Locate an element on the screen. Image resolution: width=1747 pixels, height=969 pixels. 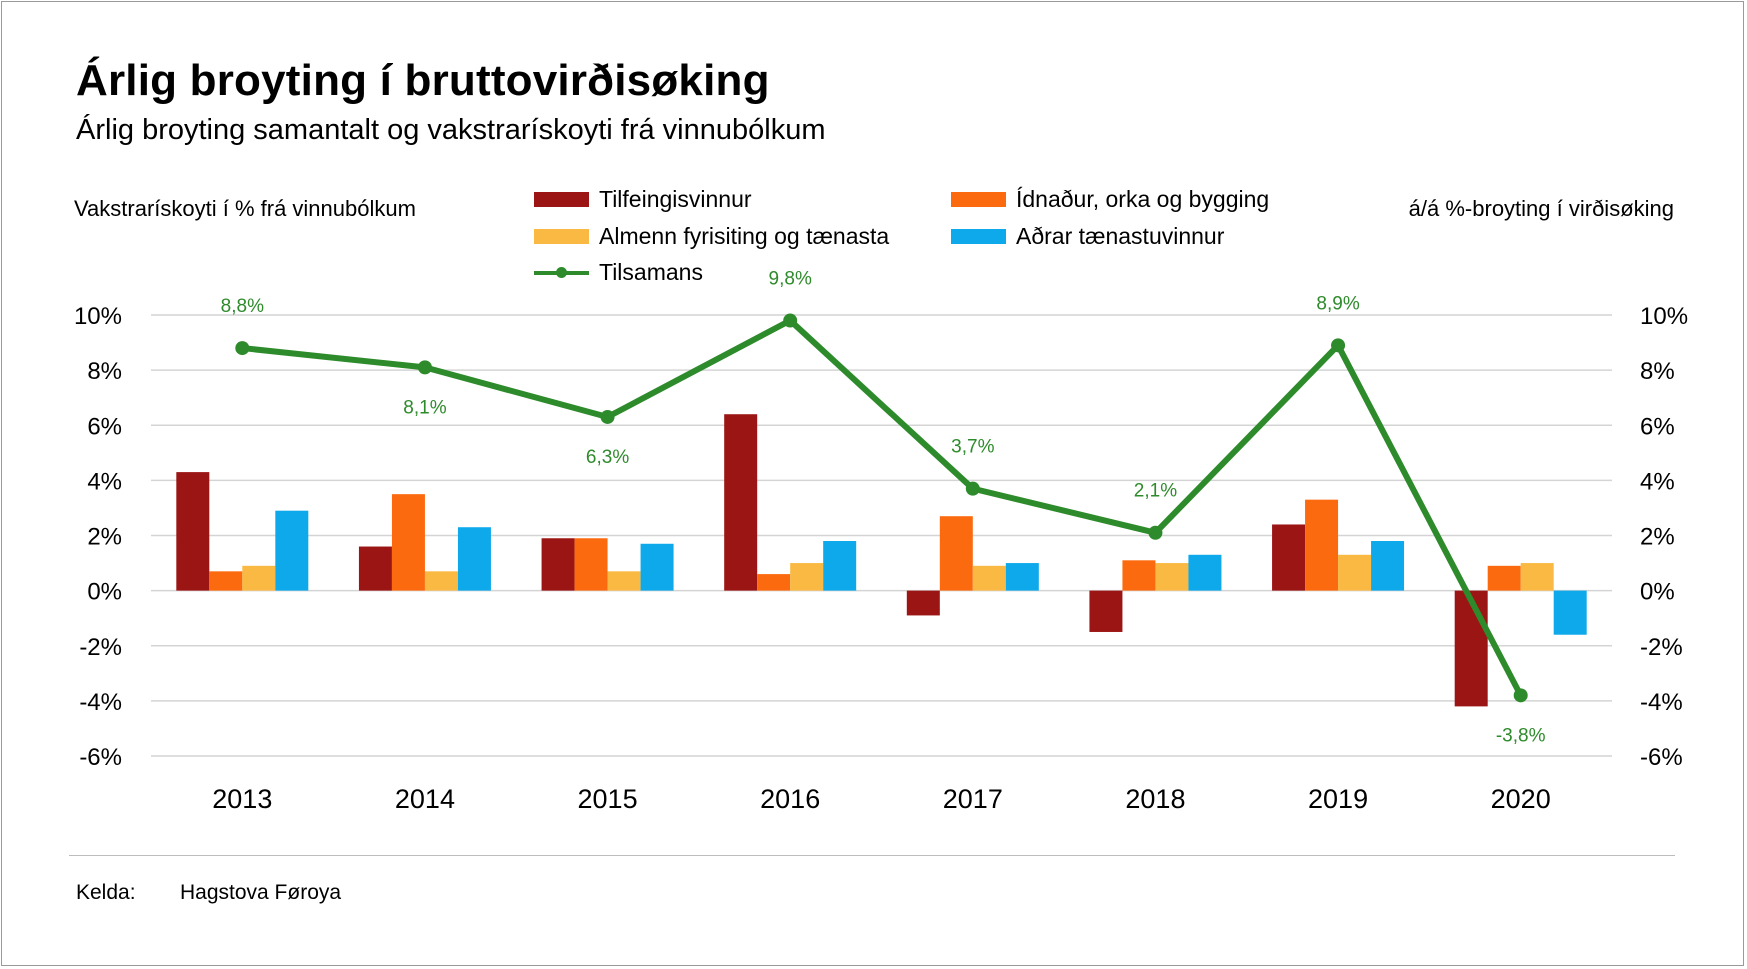
bar-idnadur-2018 is located at coordinates (1139, 575).